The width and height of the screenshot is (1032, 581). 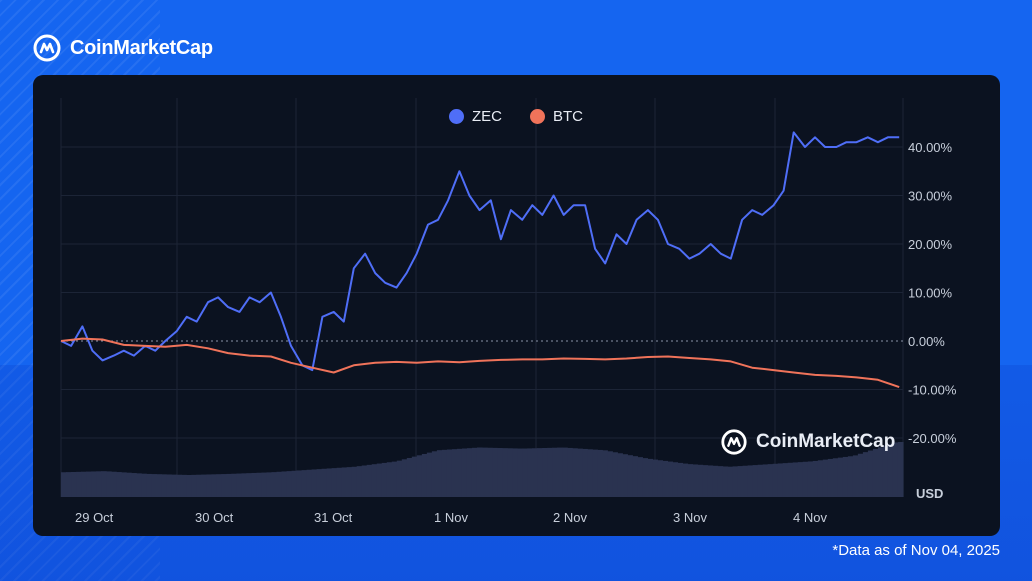 What do you see at coordinates (480, 363) in the screenshot?
I see `series-line-btc` at bounding box center [480, 363].